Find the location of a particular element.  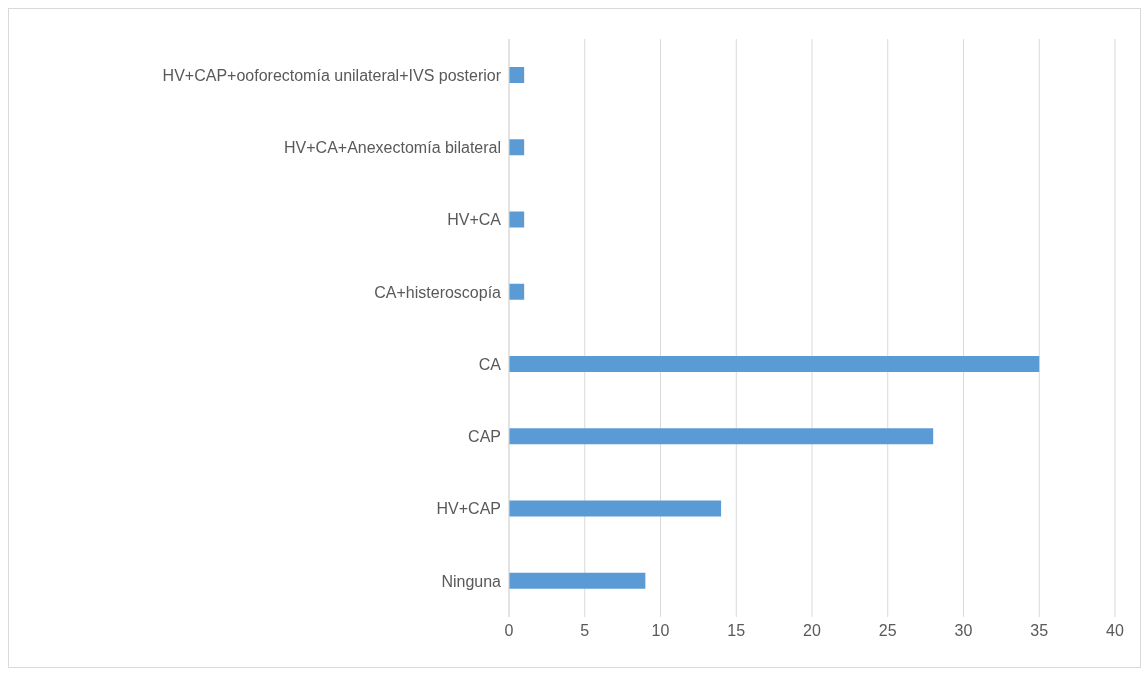

x-tick-label: 20 is located at coordinates (812, 631).